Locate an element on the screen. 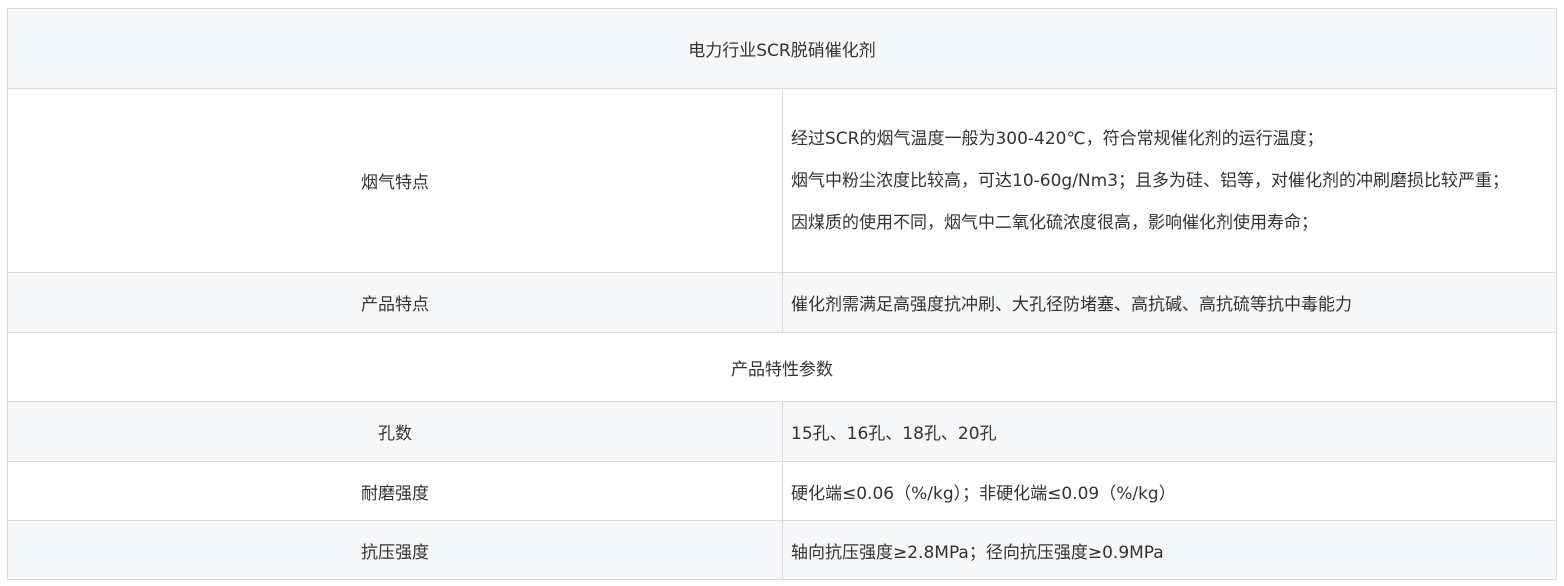  section-row: 产品特性参数 is located at coordinates (782, 367).